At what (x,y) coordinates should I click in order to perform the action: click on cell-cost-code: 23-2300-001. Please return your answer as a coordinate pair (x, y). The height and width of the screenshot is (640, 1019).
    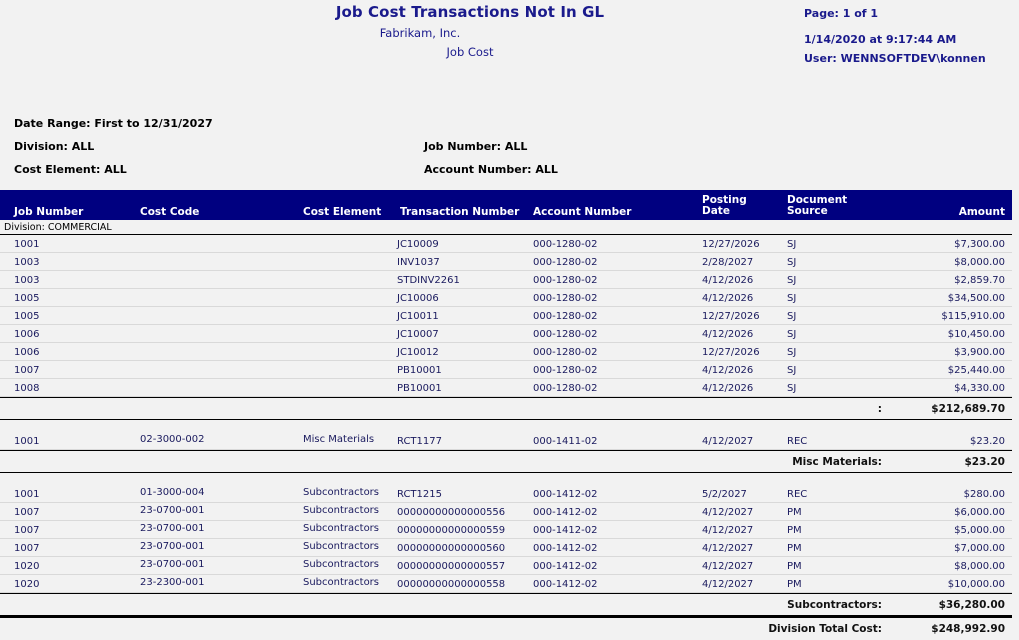
    Looking at the image, I should click on (172, 582).